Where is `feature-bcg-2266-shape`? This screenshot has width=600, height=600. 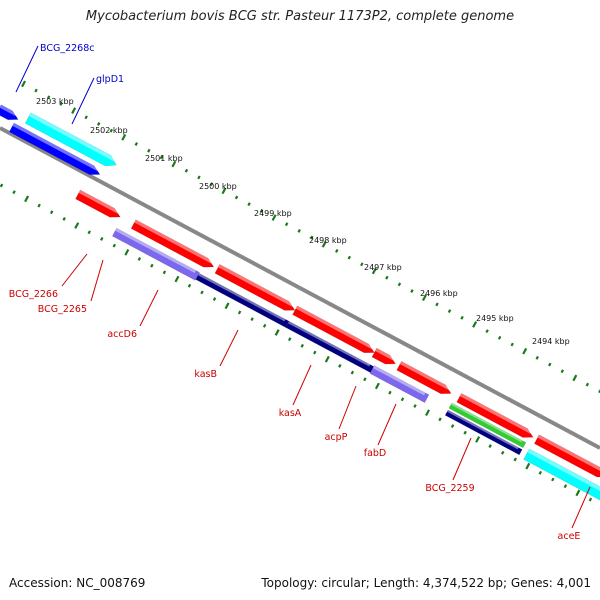
feature-bcg-2266-shape is located at coordinates (98, 203).